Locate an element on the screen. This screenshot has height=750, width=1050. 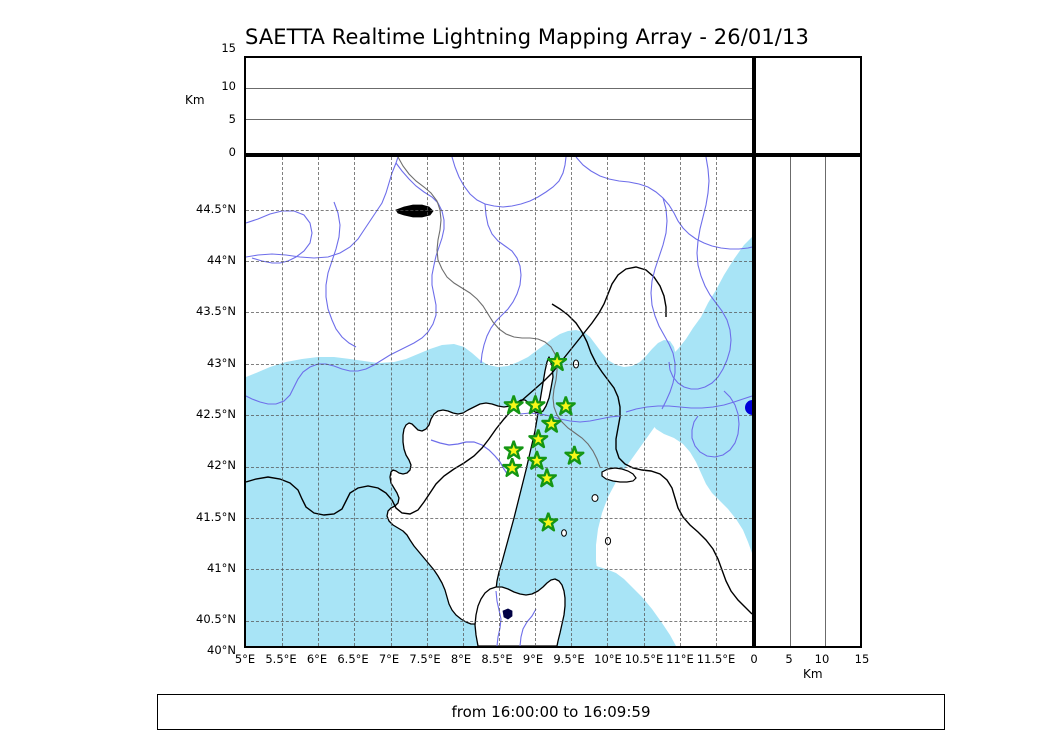
map-gridline-lon-9.5 is located at coordinates (572, 401).